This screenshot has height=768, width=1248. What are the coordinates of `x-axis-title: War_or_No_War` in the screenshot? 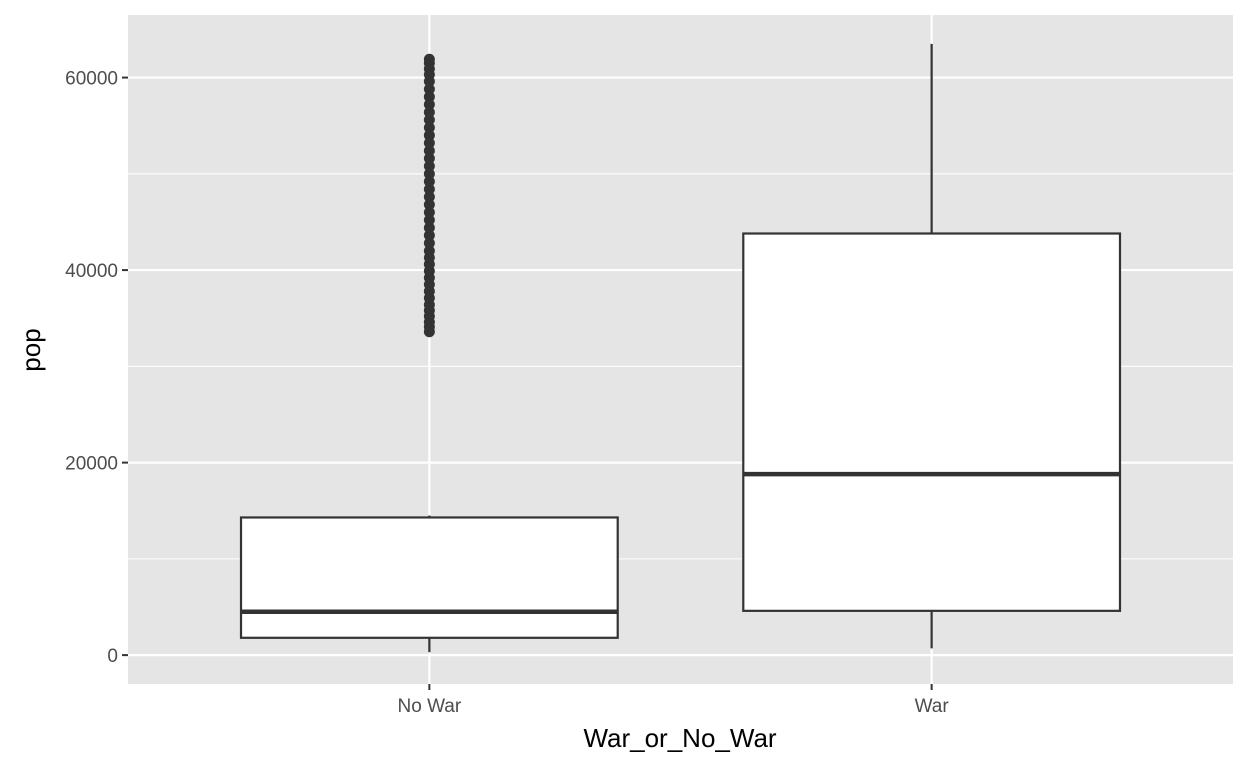 It's located at (679, 738).